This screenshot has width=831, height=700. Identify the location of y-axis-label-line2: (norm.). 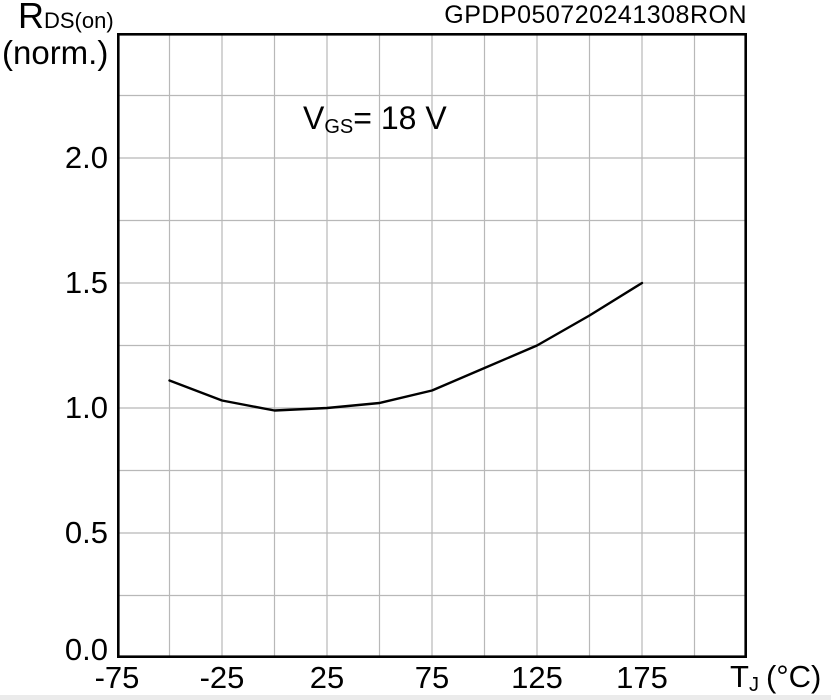
(55, 52).